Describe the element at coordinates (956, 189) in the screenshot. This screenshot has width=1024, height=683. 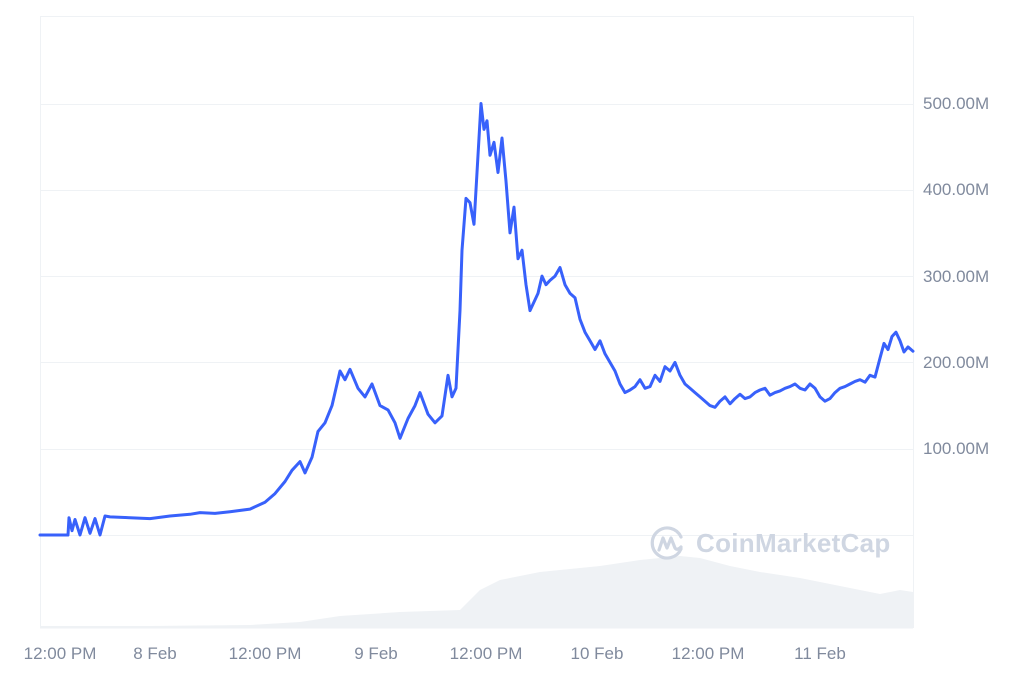
I see `y-tick-label: 400.00M` at that location.